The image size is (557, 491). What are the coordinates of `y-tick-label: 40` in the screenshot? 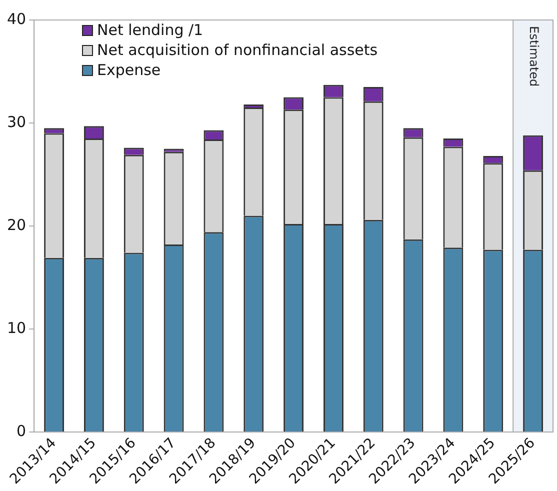 It's located at (16, 19).